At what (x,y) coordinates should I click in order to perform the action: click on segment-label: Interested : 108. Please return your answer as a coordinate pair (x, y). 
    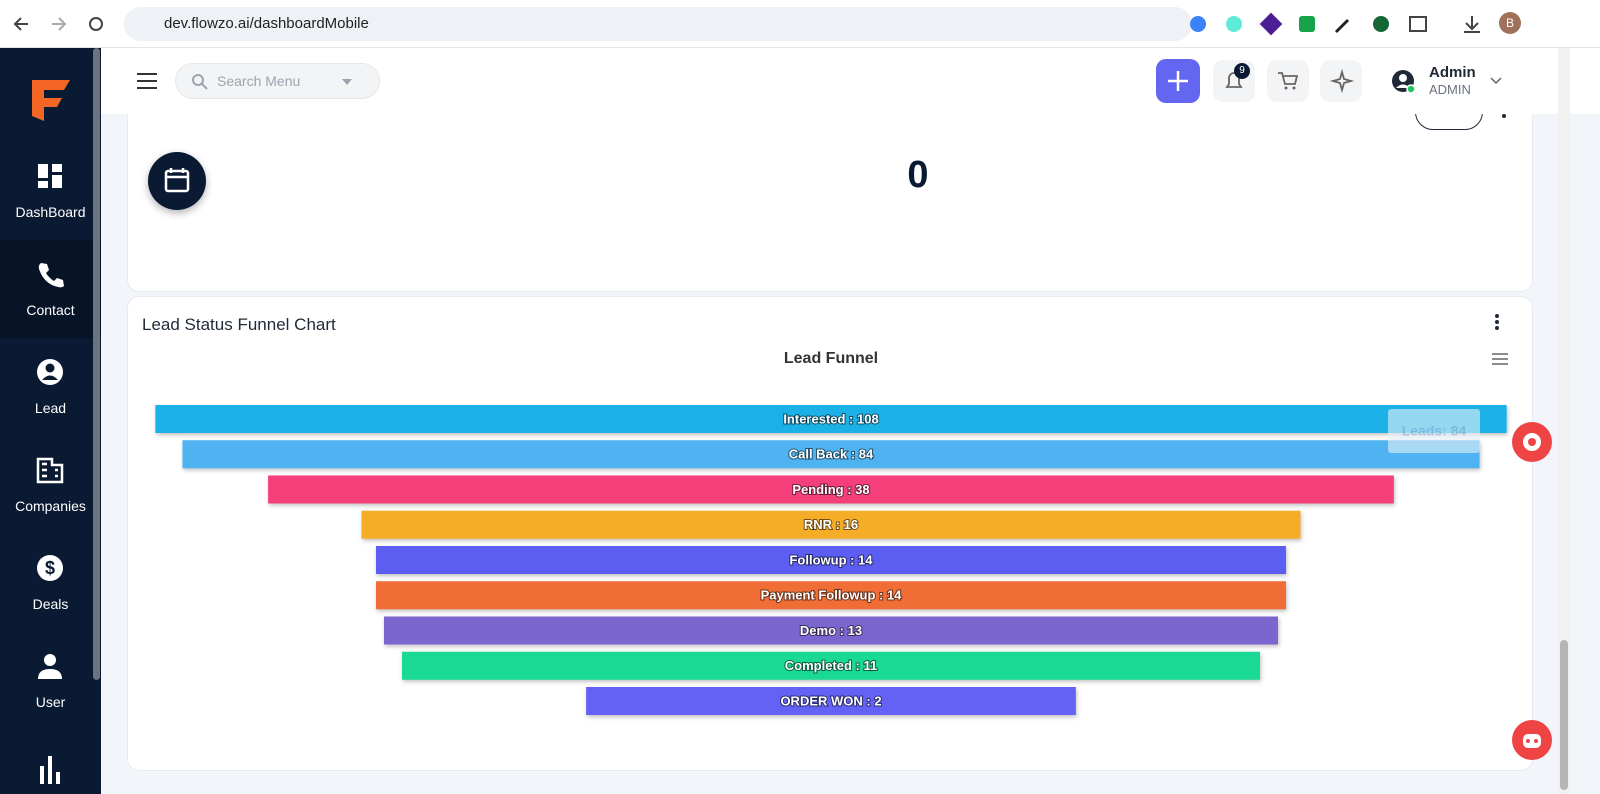
    Looking at the image, I should click on (830, 418).